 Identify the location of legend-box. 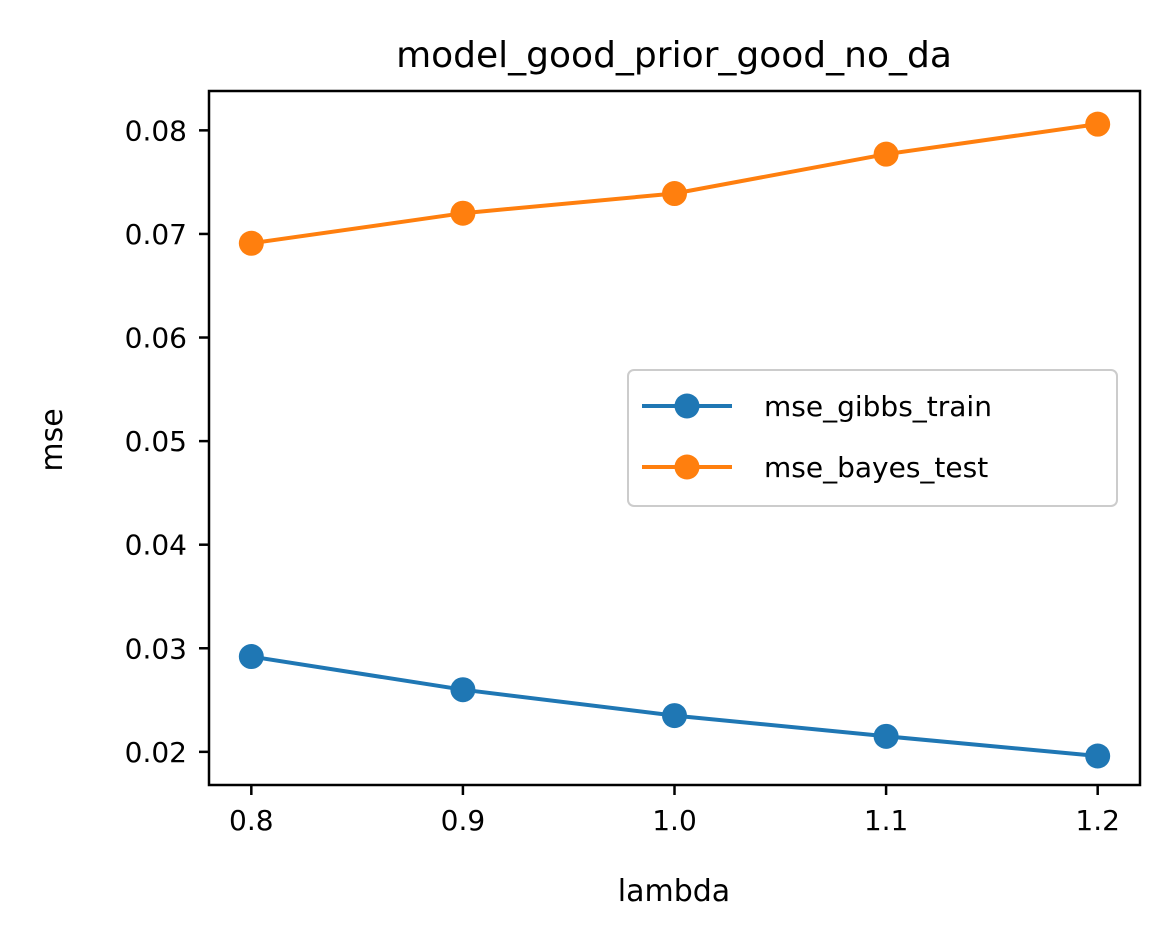
(872, 438).